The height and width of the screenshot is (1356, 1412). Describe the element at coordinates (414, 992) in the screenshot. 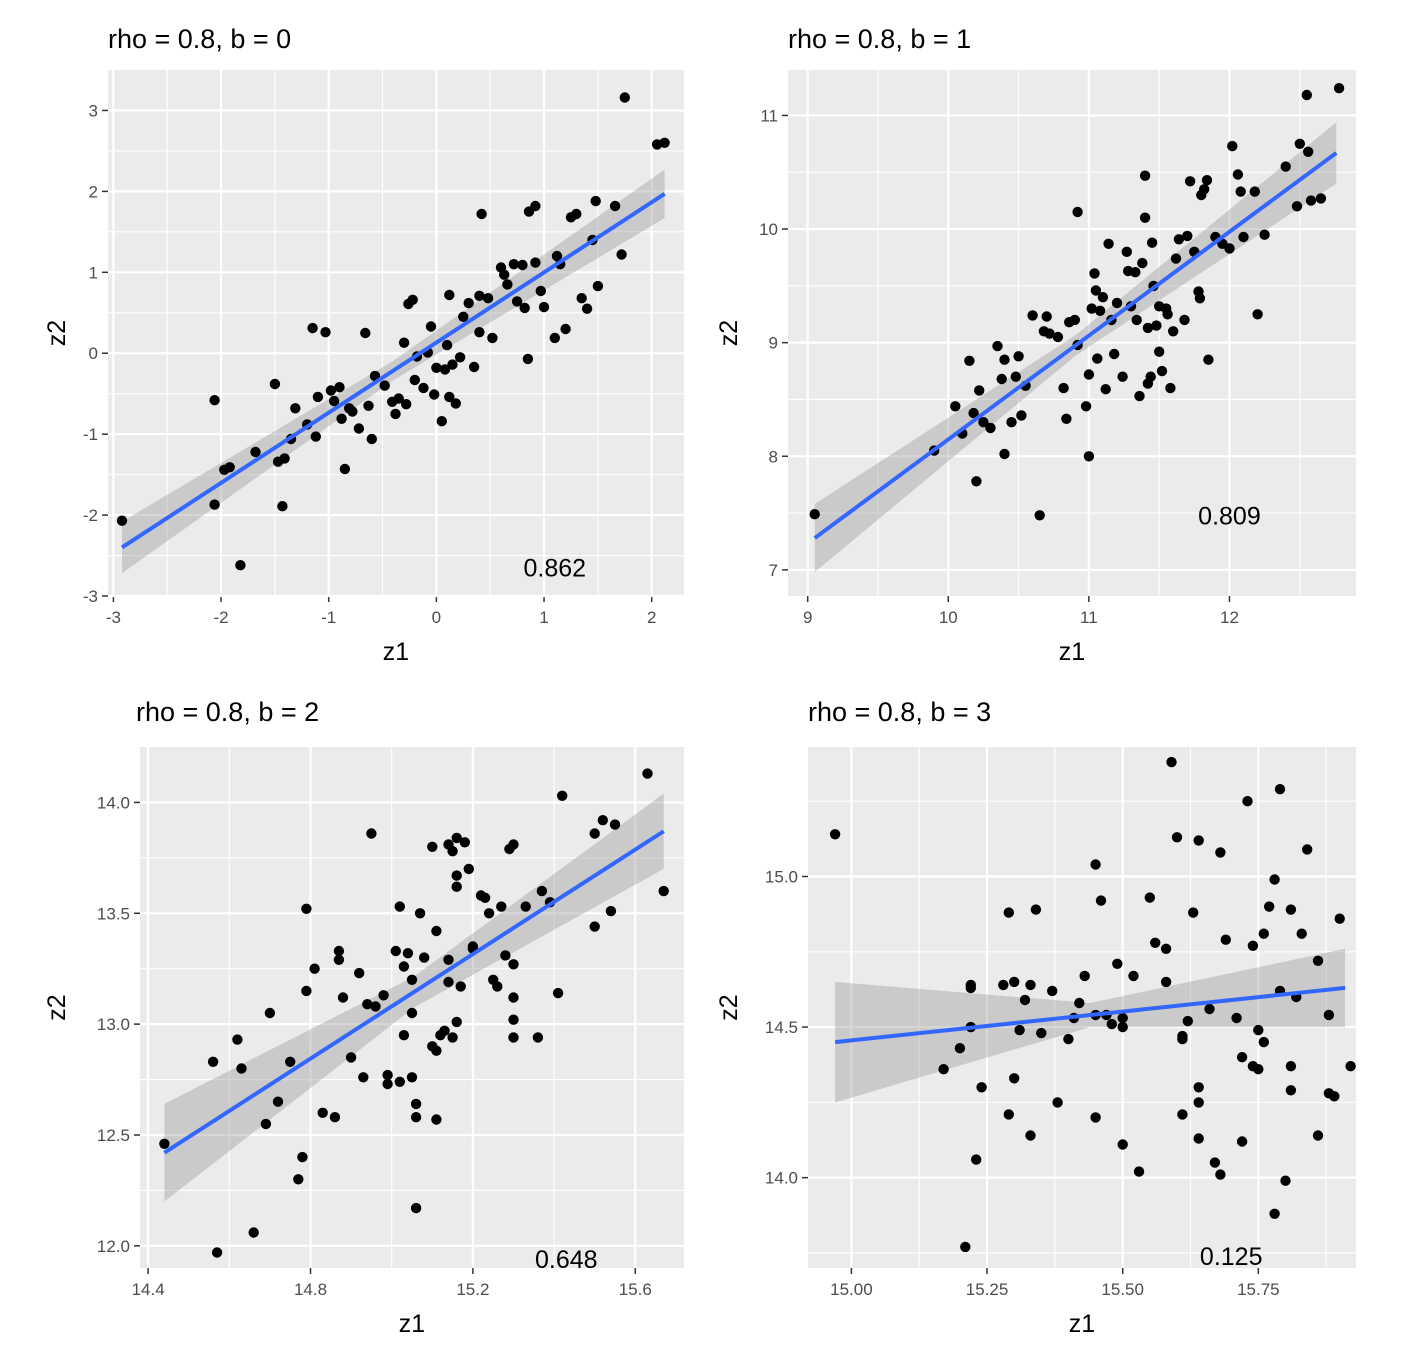

I see `regression-line` at that location.